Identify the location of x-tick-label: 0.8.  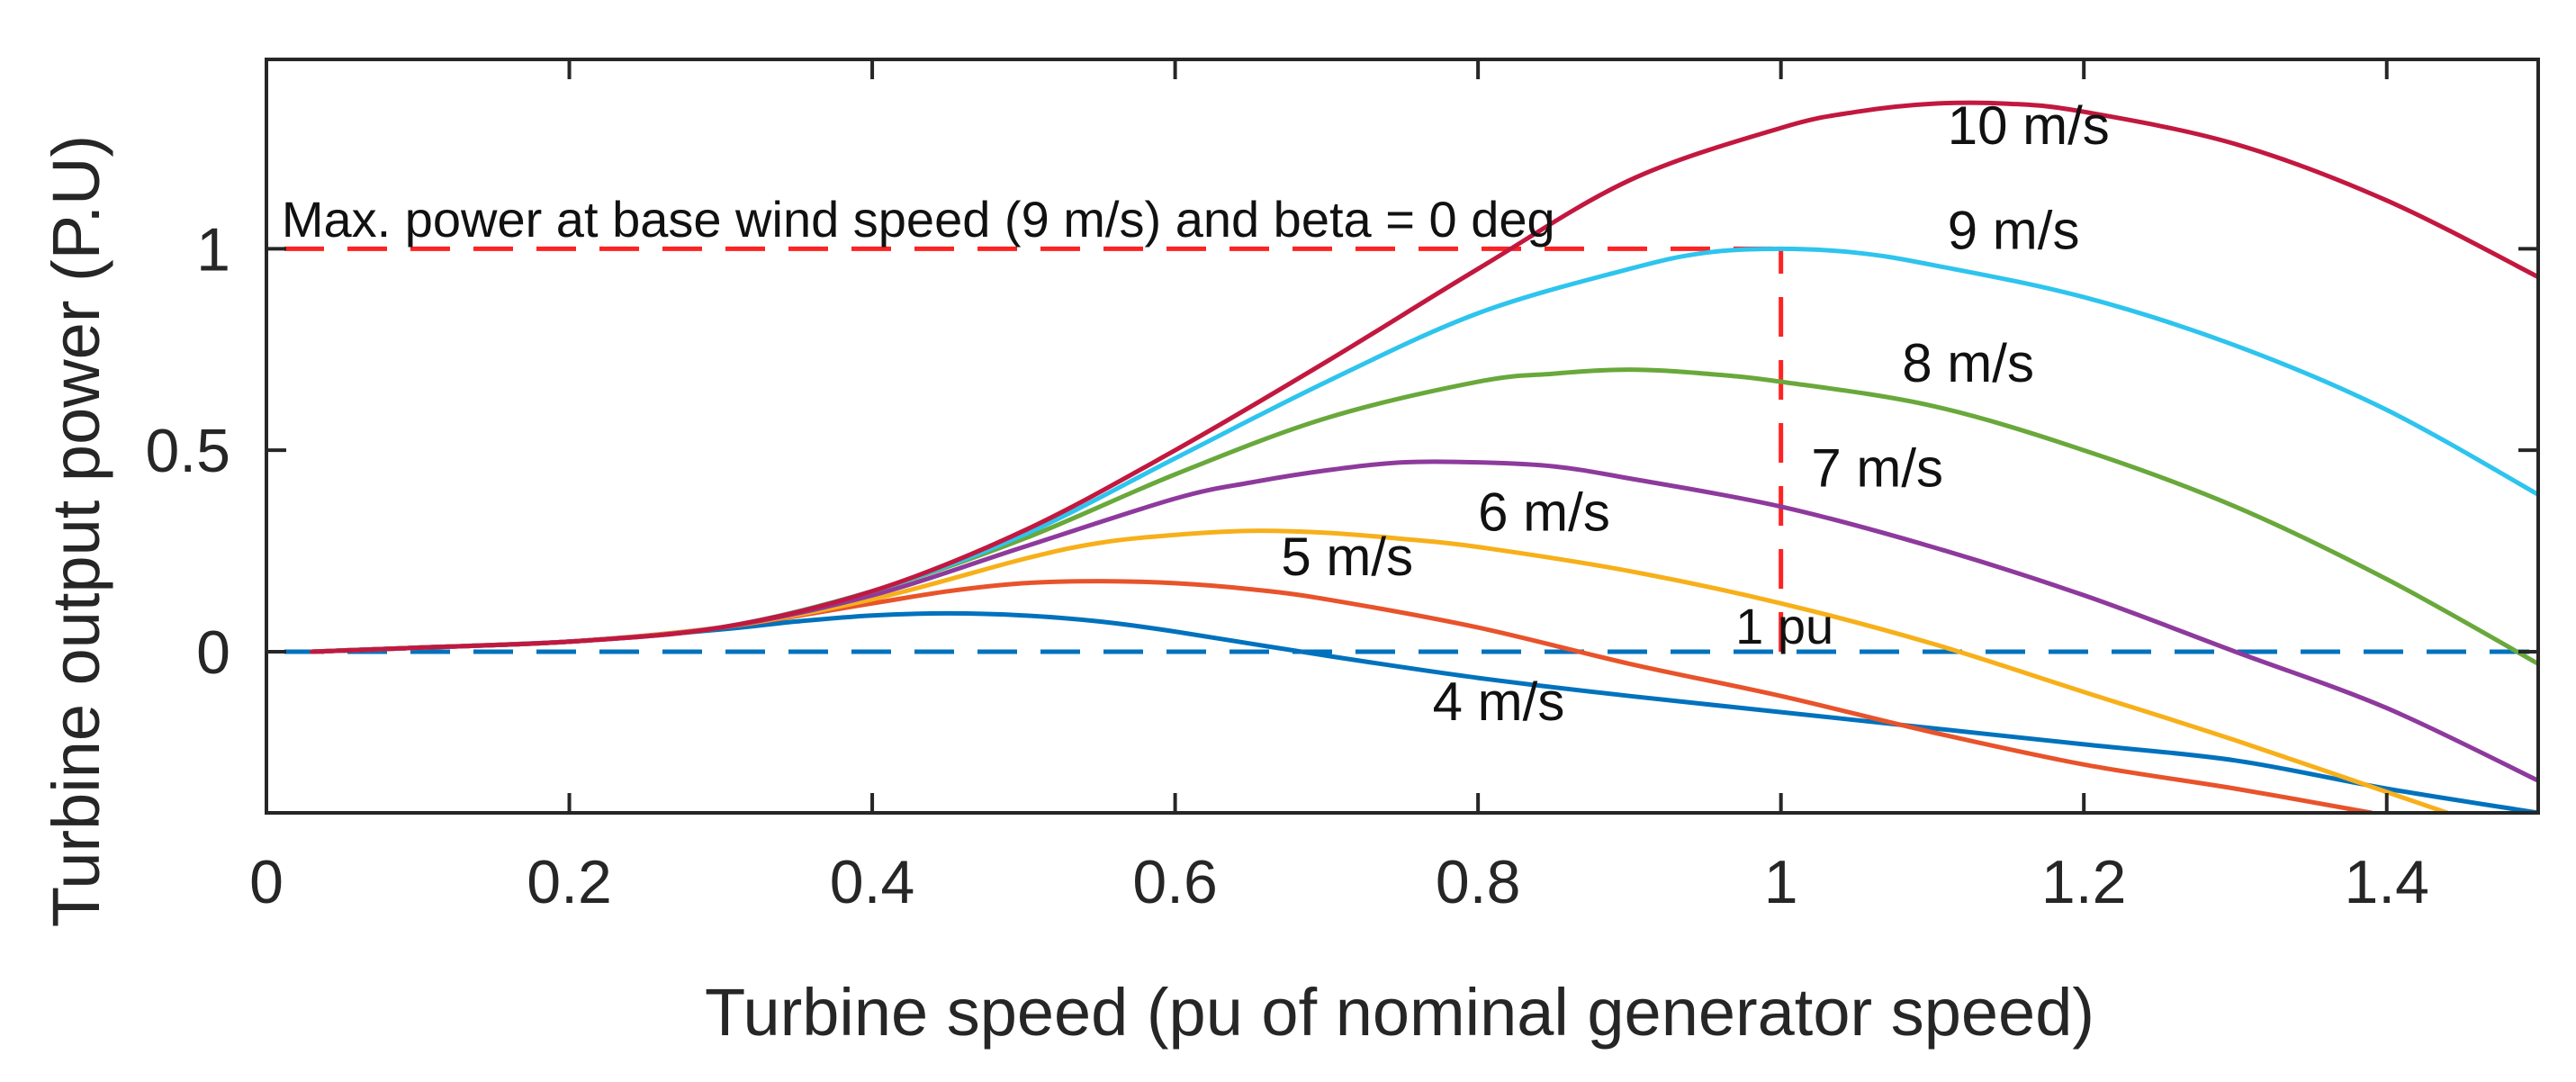
(1478, 882).